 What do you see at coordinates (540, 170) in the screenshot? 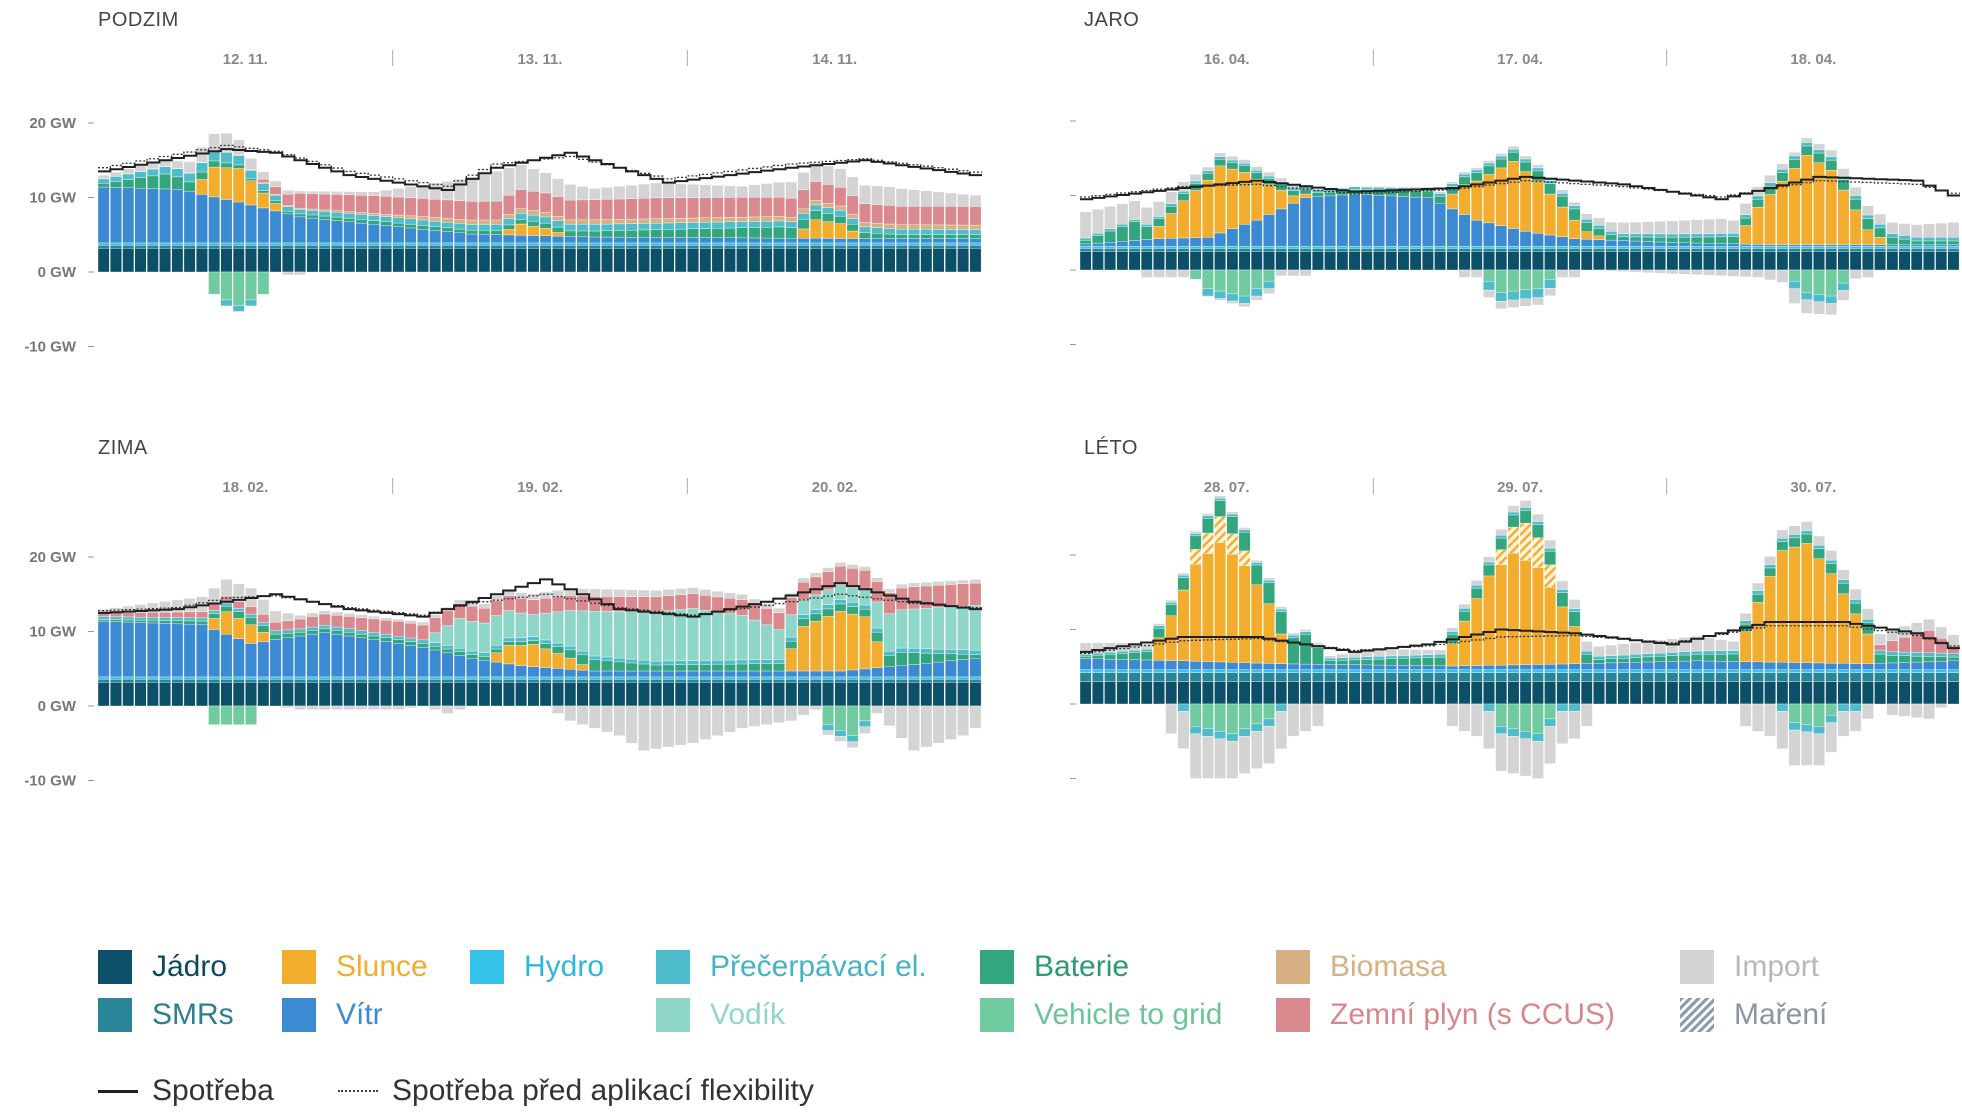
I see `demand-line` at bounding box center [540, 170].